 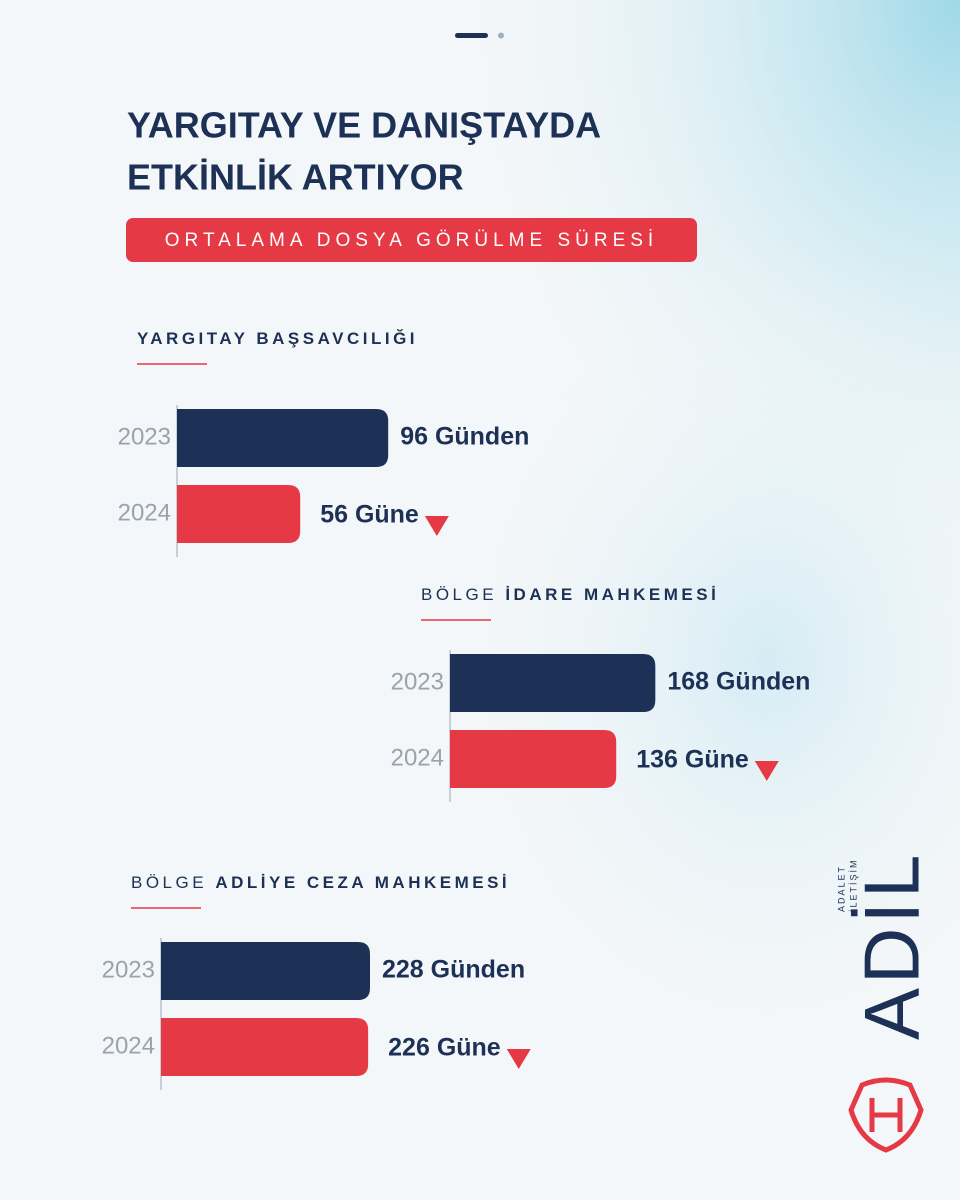 What do you see at coordinates (364, 125) in the screenshot?
I see `title: YARGITAY VE DANIŞTAYDA` at bounding box center [364, 125].